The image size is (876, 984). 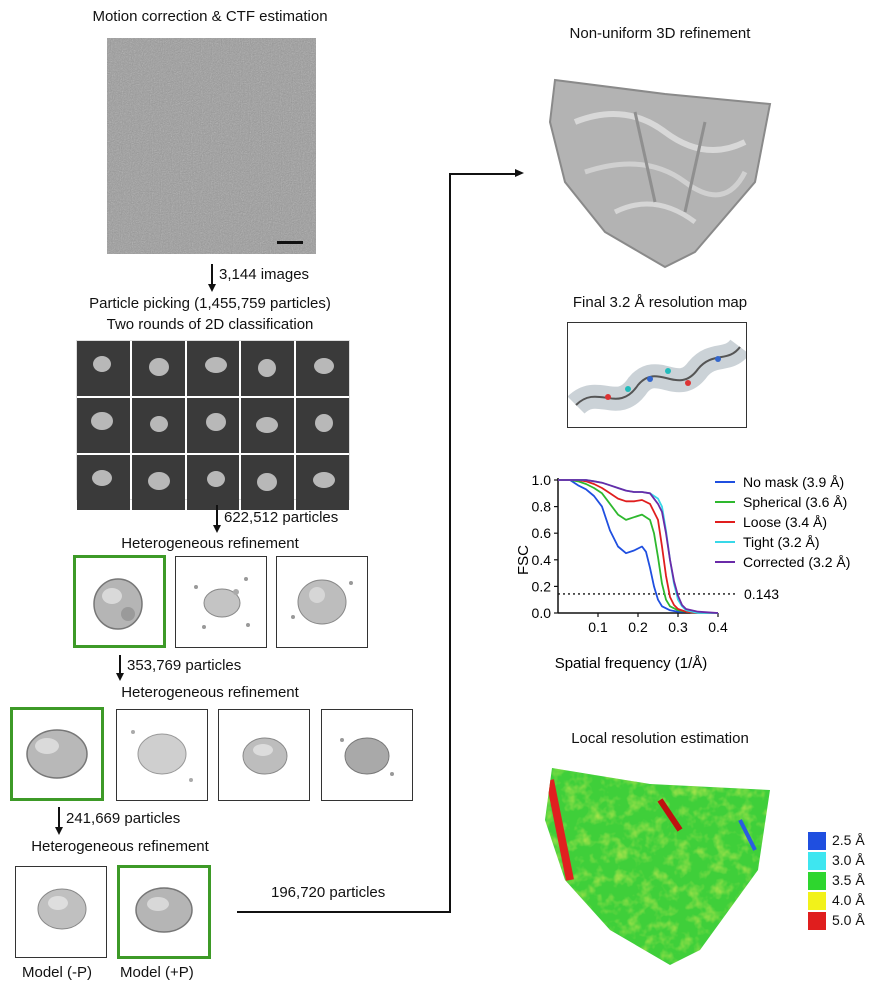 What do you see at coordinates (848, 860) in the screenshot?
I see `resolution-swatch-label: 3.0 Å` at bounding box center [848, 860].